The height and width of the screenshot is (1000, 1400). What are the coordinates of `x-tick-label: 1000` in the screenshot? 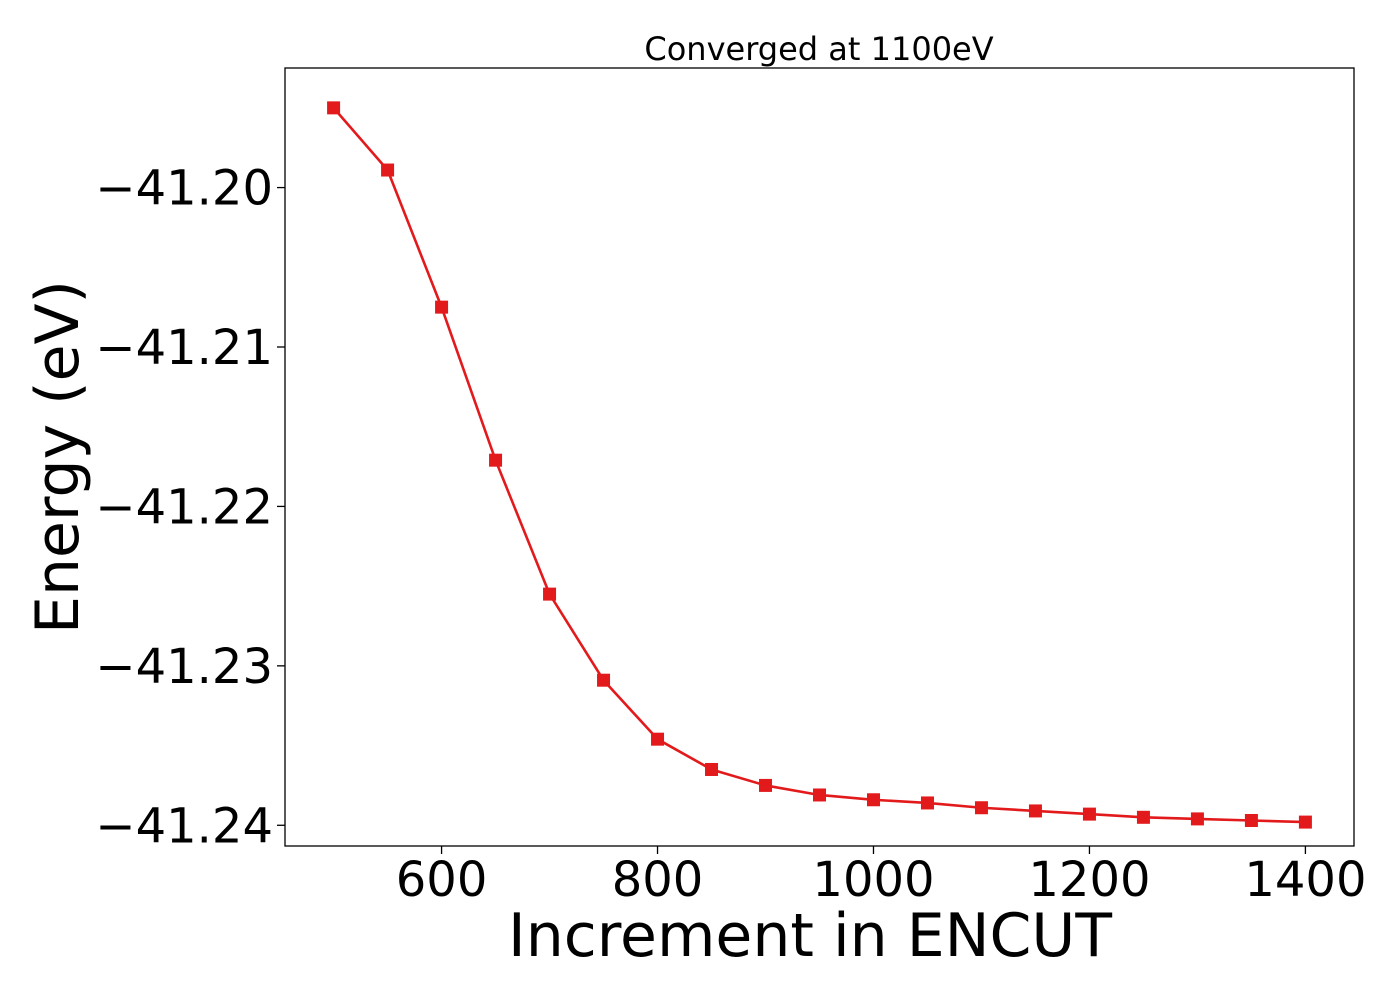 It's located at (873, 880).